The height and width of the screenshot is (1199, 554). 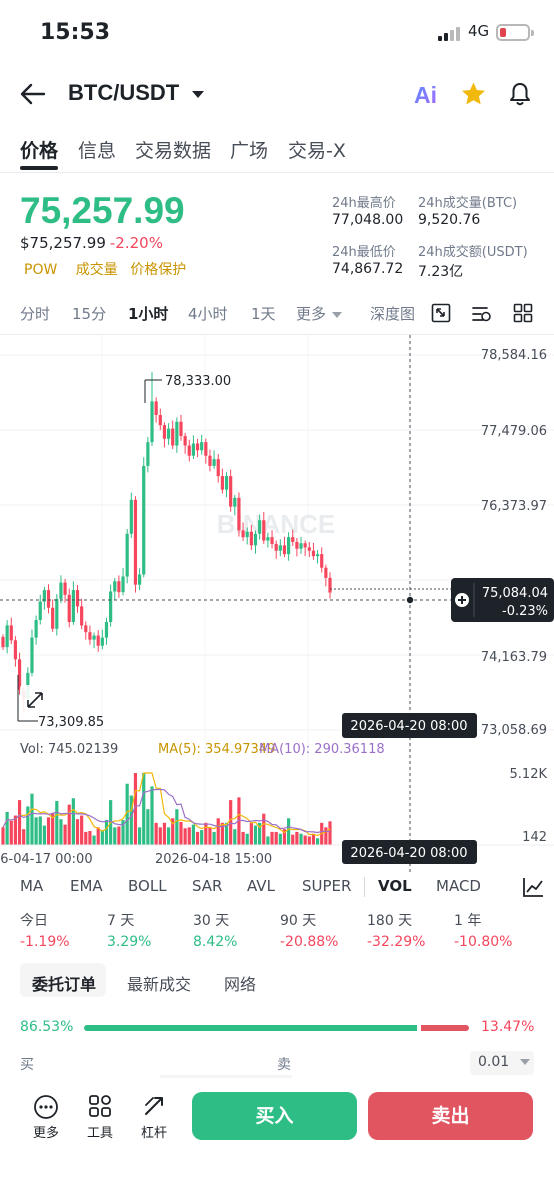 I want to click on indicator-macd: MACD, so click(x=458, y=886).